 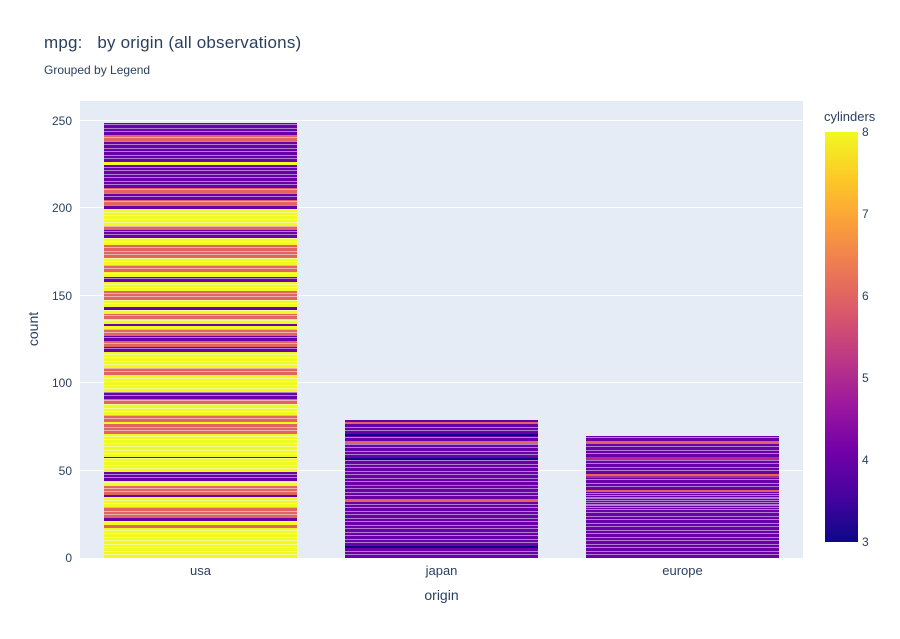 What do you see at coordinates (682, 570) in the screenshot?
I see `x-tick-label-europe: europe` at bounding box center [682, 570].